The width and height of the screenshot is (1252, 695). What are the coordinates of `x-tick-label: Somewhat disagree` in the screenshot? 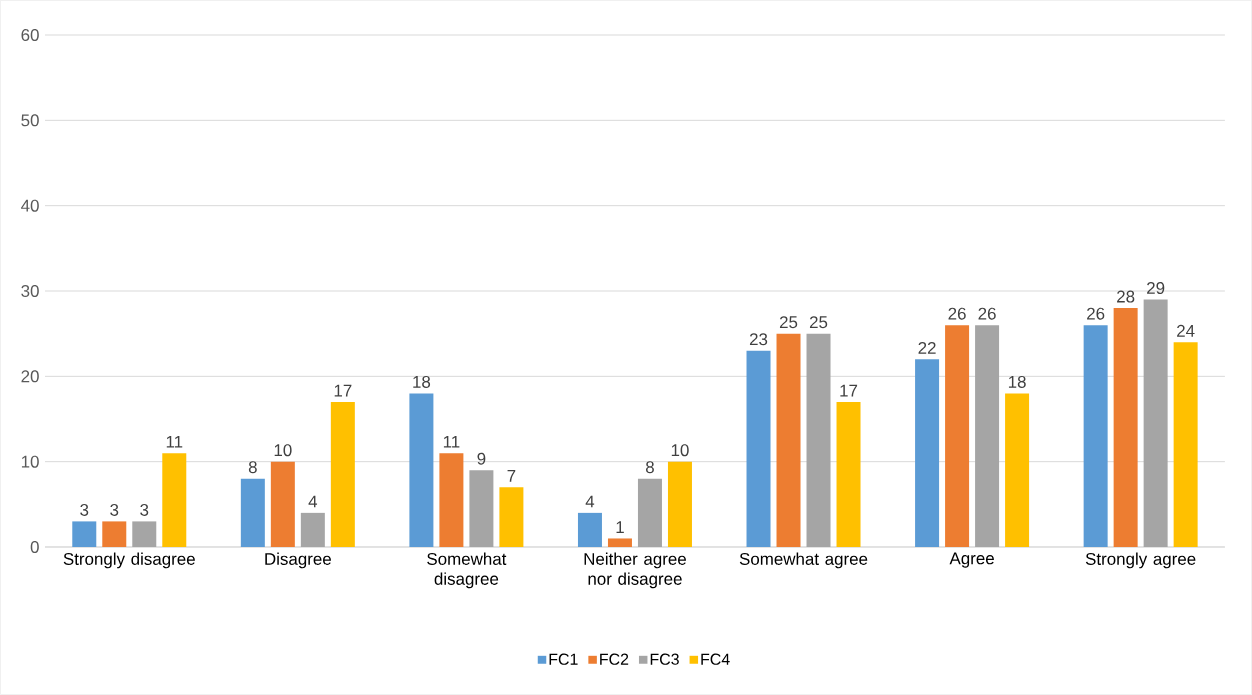 It's located at (467, 570).